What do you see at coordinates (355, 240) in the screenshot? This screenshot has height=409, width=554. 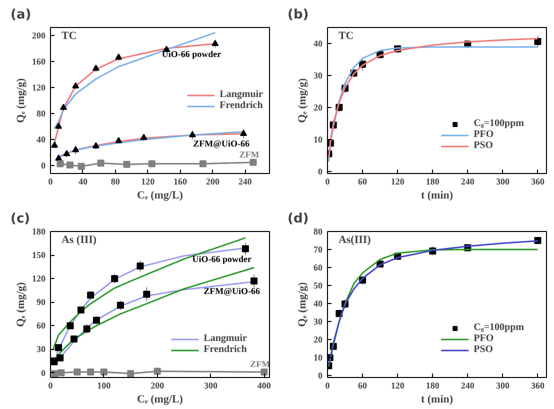 I see `annotation: As(III)` at bounding box center [355, 240].